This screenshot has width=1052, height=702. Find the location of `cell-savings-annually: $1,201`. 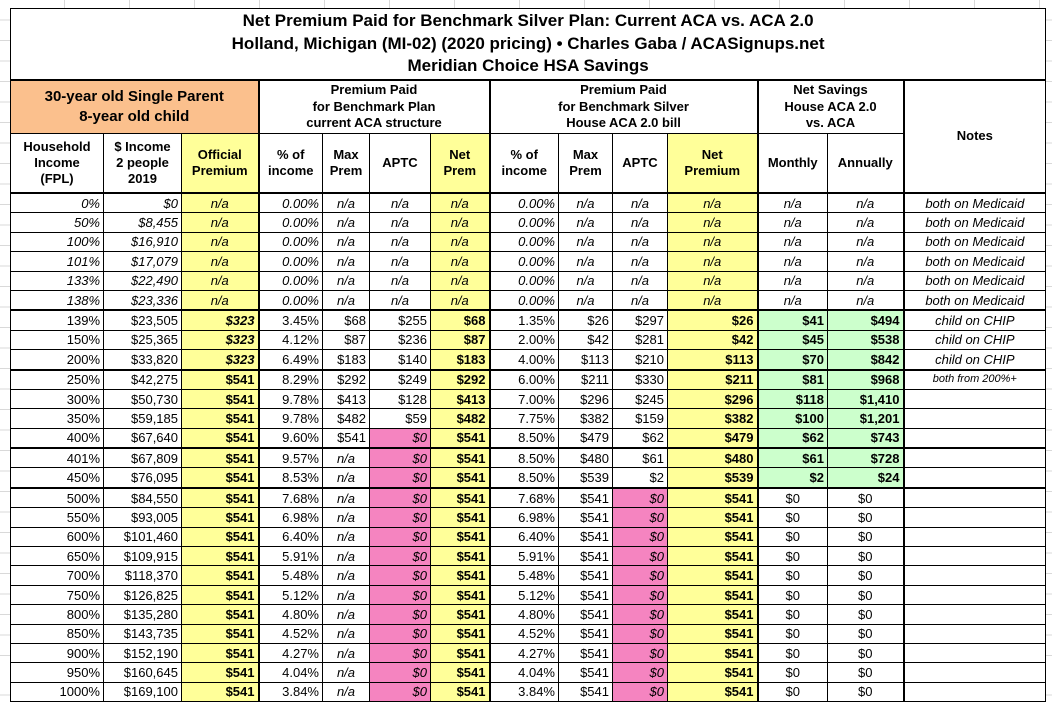

cell-savings-annually: $1,201 is located at coordinates (866, 418).